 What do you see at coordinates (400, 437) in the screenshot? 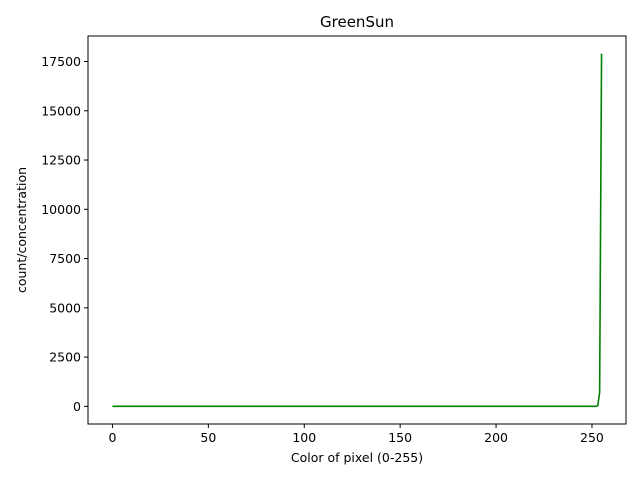
I see `x-tick-label: 150` at bounding box center [400, 437].